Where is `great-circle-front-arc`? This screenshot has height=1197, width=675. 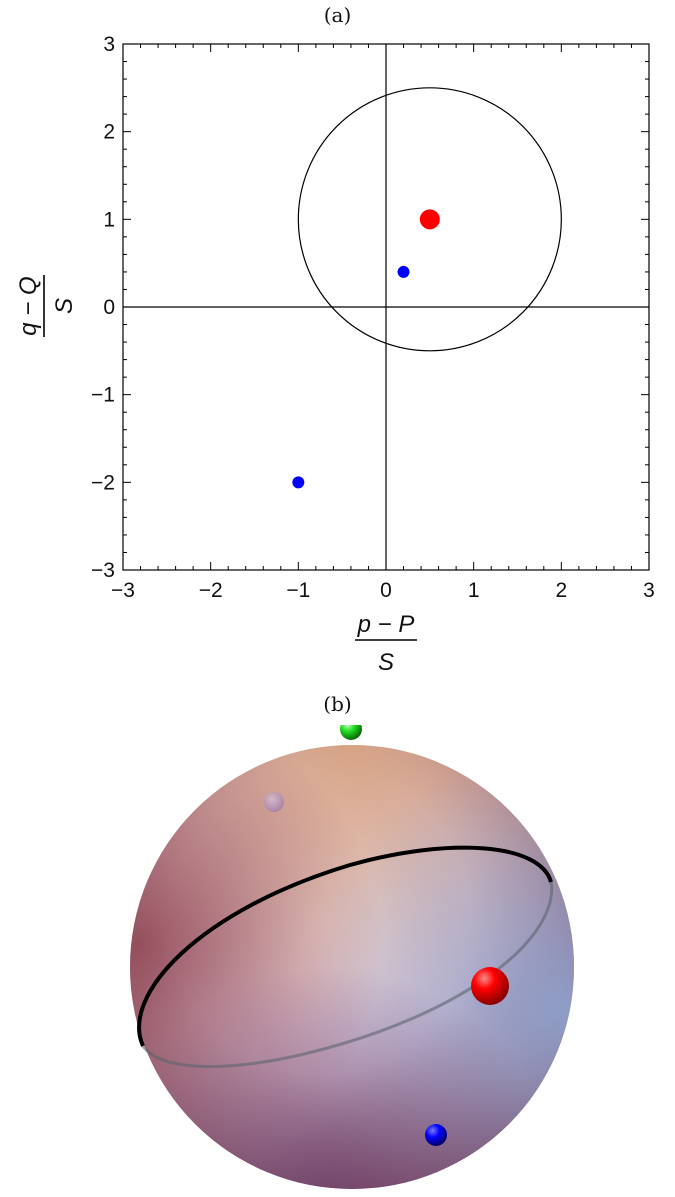
great-circle-front-arc is located at coordinates (345, 946).